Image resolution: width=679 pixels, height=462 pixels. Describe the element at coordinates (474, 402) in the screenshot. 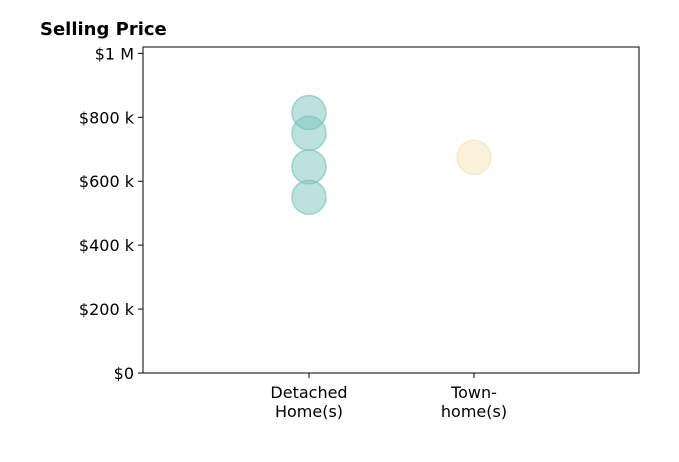

I see `x-tick-label: Town-home(s)` at that location.